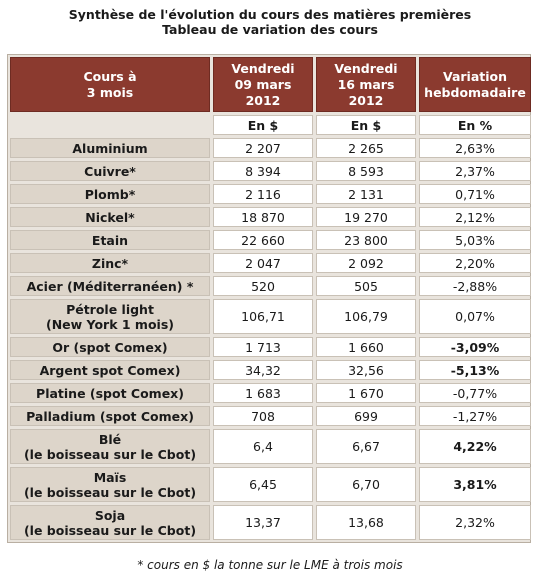  I want to click on unit-date-2: En $, so click(366, 125).